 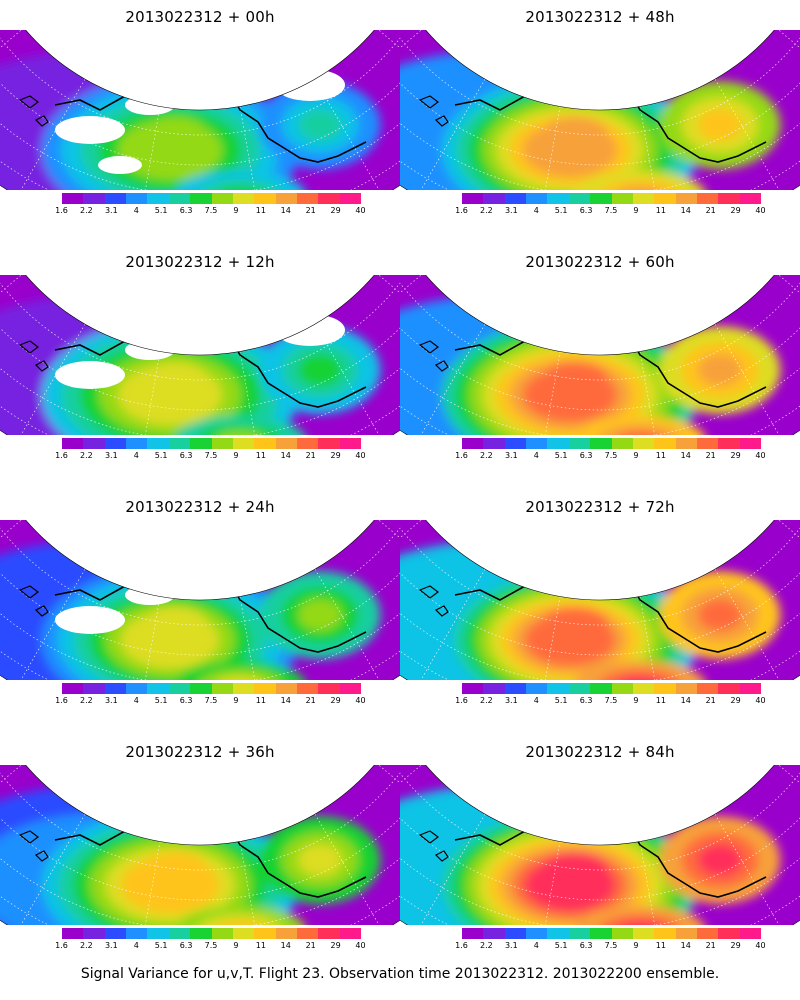 I want to click on arctic-islands, so click(x=657, y=318).